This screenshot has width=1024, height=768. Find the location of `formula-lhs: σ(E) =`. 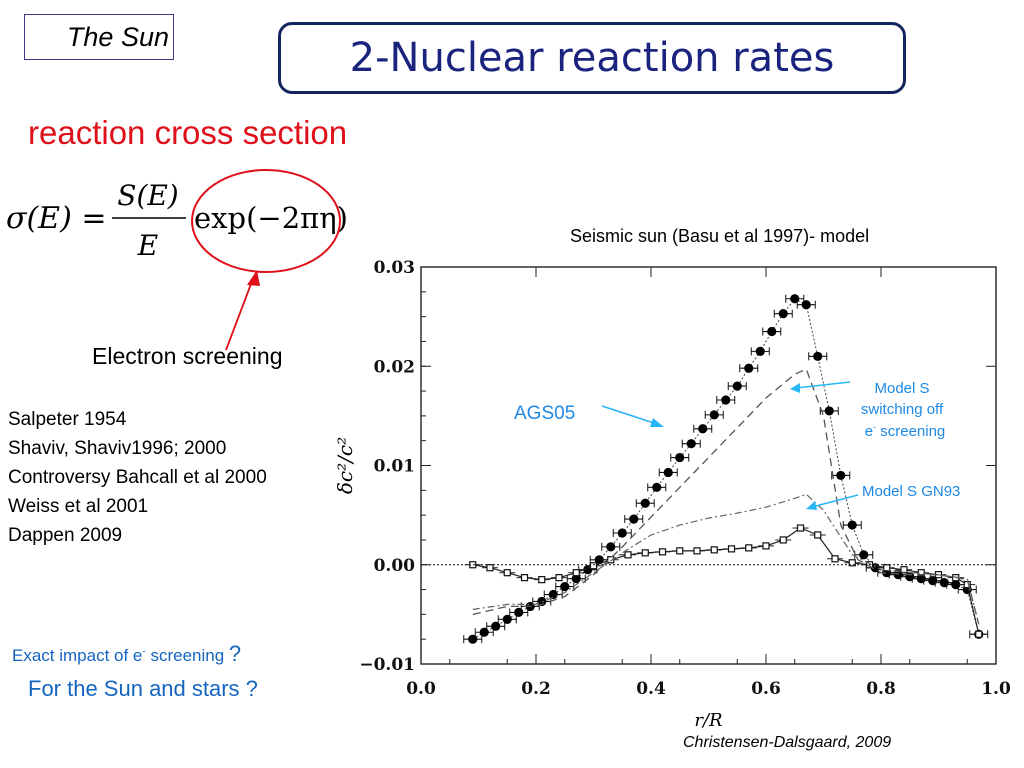

formula-lhs: σ(E) = is located at coordinates (56, 218).